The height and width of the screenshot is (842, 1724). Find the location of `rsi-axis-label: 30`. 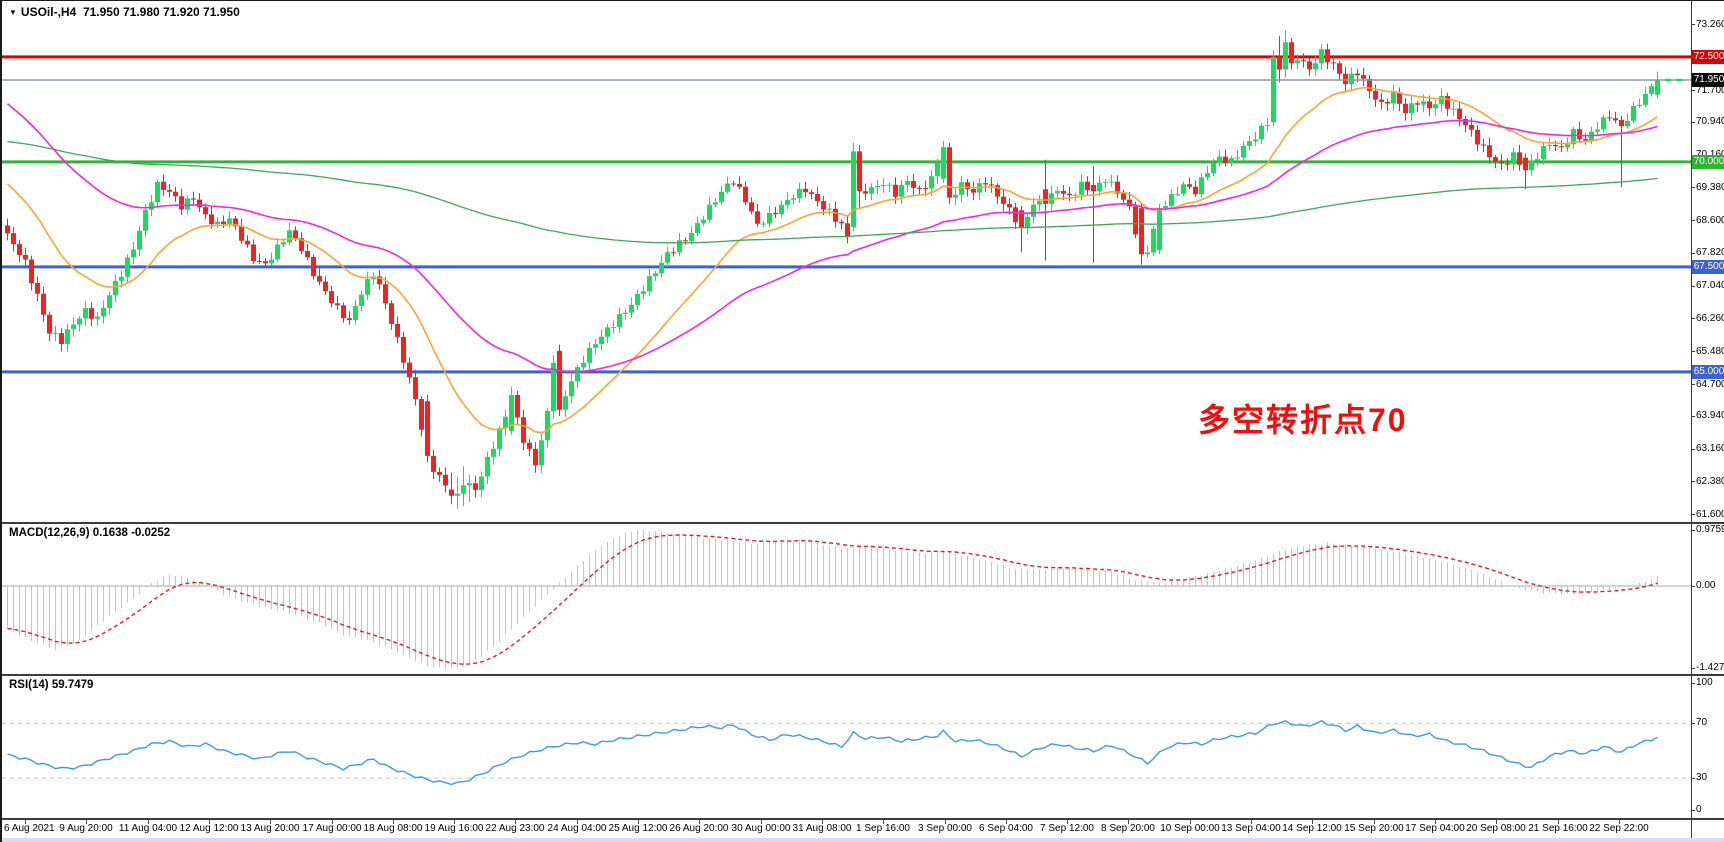

rsi-axis-label: 30 is located at coordinates (1702, 777).